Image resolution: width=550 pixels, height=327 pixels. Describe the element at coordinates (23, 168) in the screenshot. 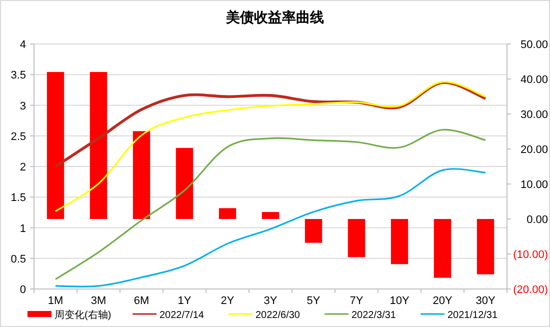

I see `y-tick-label: 2` at that location.